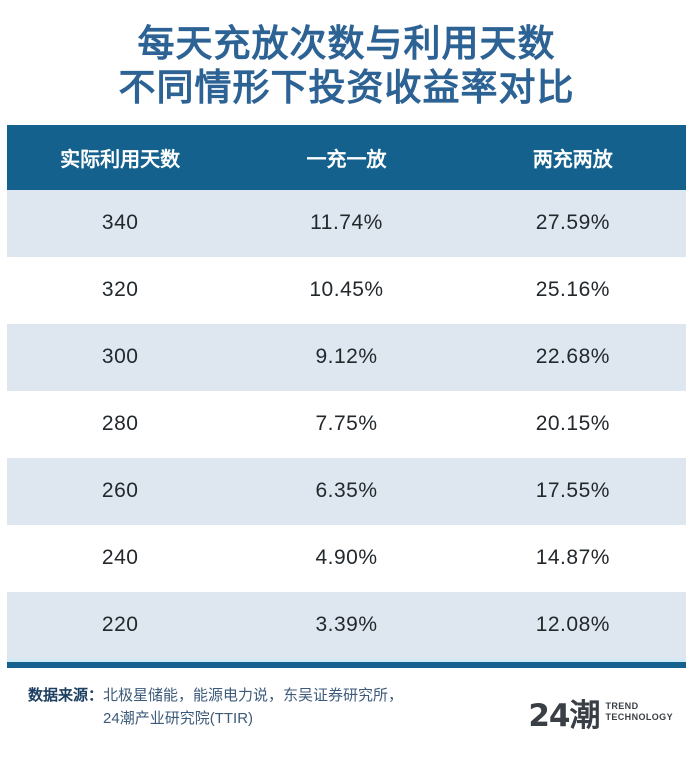  Describe the element at coordinates (253, 695) in the screenshot. I see `source-line1: 北极星储能，能源电力说，东吴证券研究所，` at that location.